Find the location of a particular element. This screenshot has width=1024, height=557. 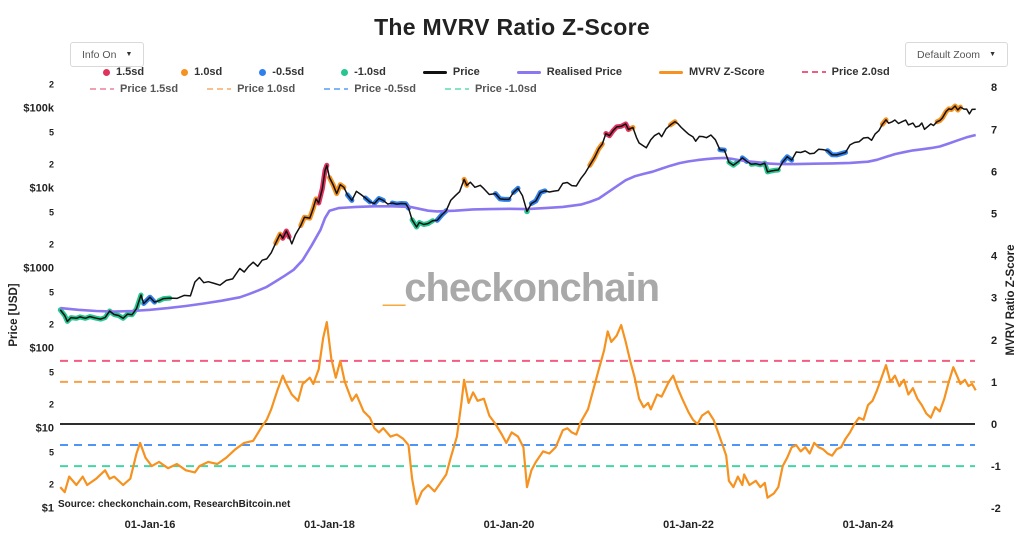

legend-item-0-5sd: -0.5sd is located at coordinates (281, 72).